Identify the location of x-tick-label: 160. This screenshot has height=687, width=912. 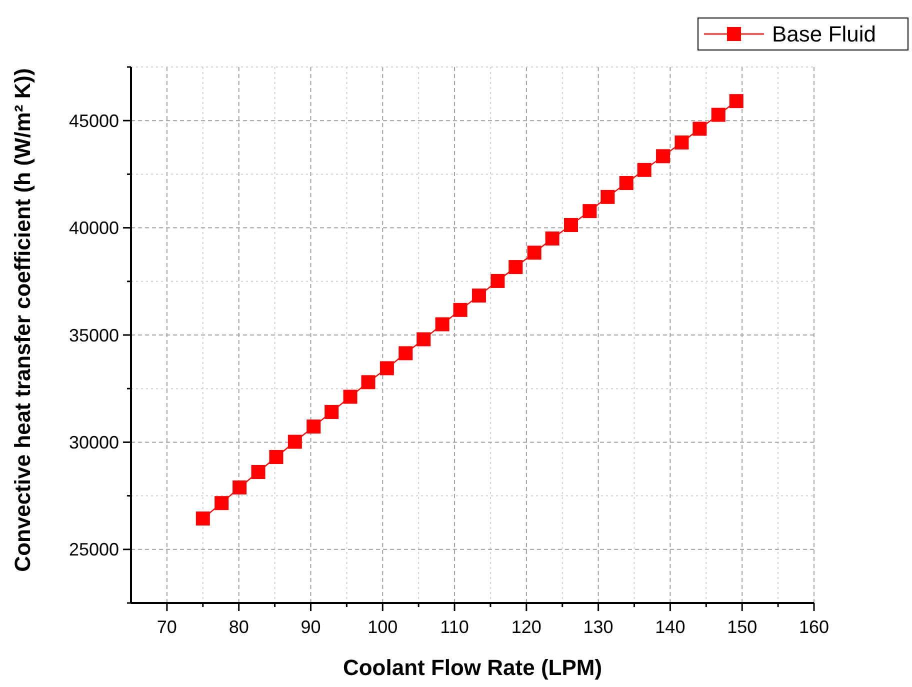
(814, 627).